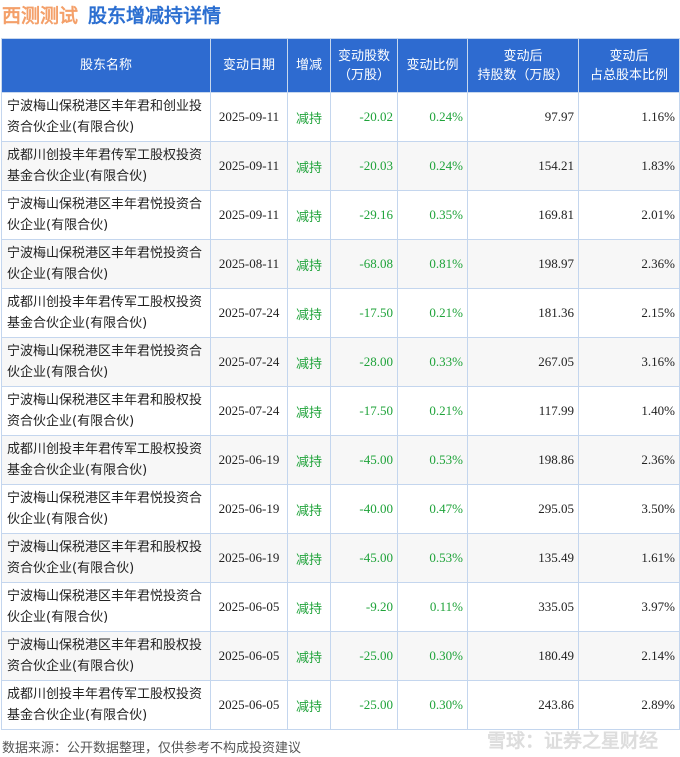 The height and width of the screenshot is (757, 680). Describe the element at coordinates (572, 741) in the screenshot. I see `watermark: 雪球：证券之星财经` at that location.